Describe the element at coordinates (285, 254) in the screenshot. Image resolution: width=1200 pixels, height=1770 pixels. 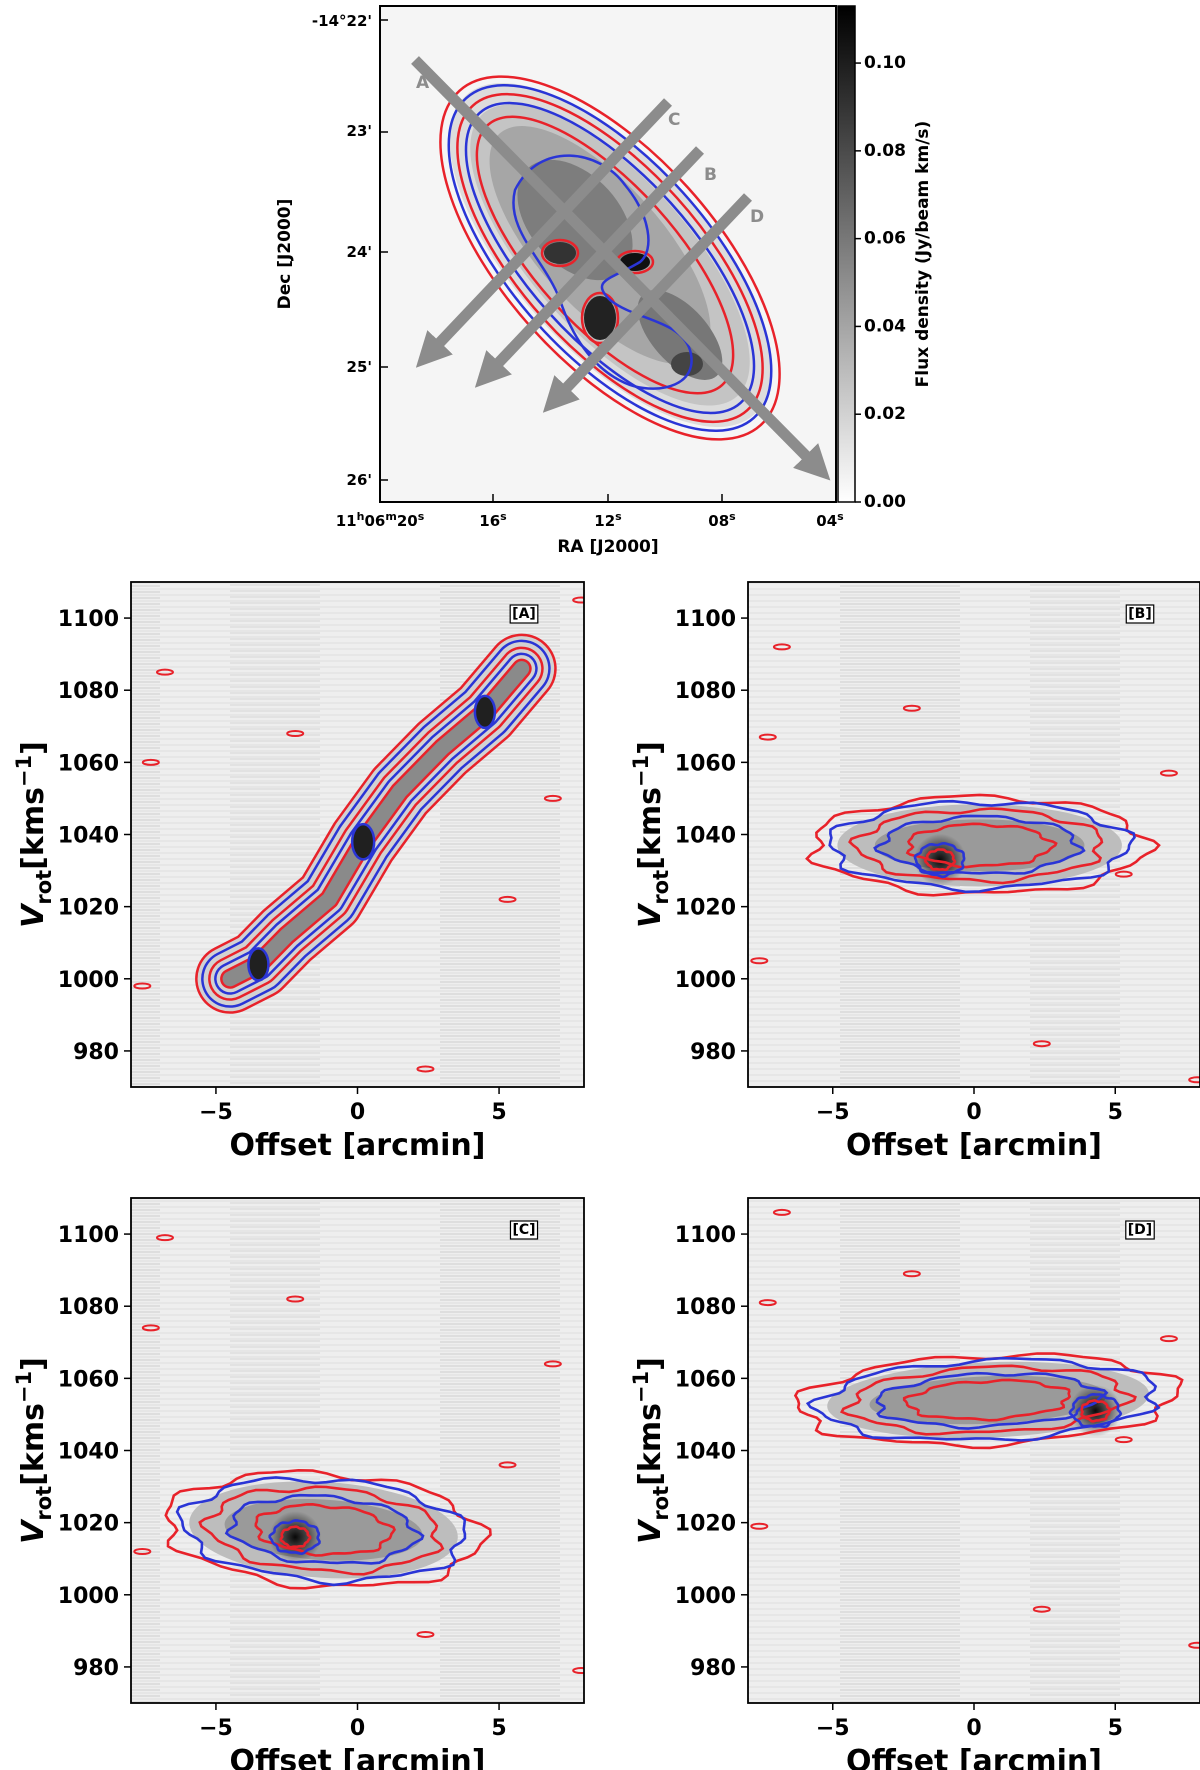
I see `map-ylabel: Dec [J2000]` at that location.